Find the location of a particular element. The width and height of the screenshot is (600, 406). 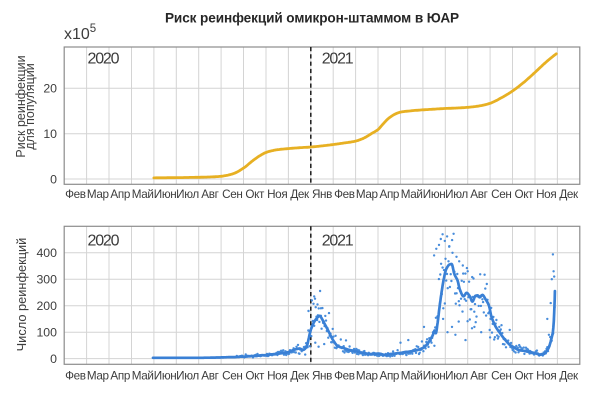

svg-text: Риск реинфекции is located at coordinates (21, 106).